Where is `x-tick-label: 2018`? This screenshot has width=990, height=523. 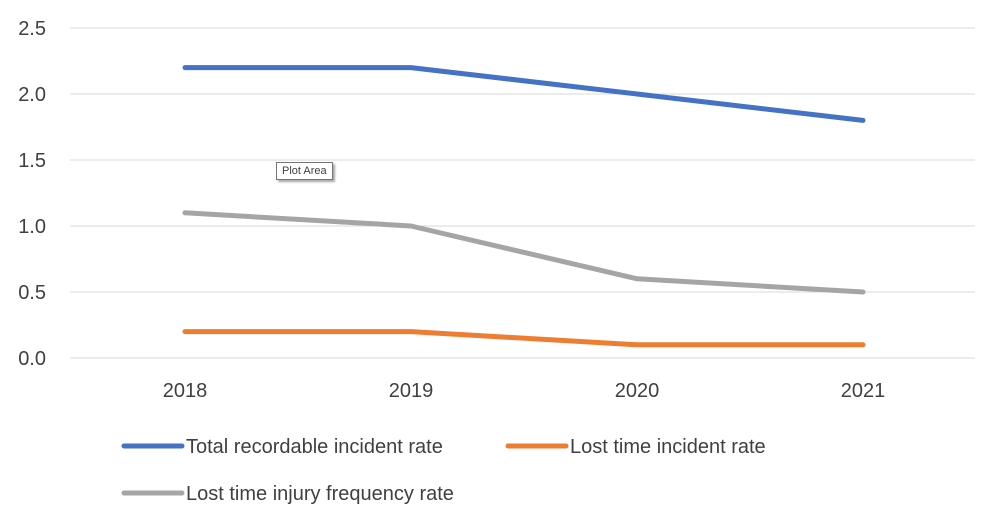
x-tick-label: 2018 is located at coordinates (185, 391).